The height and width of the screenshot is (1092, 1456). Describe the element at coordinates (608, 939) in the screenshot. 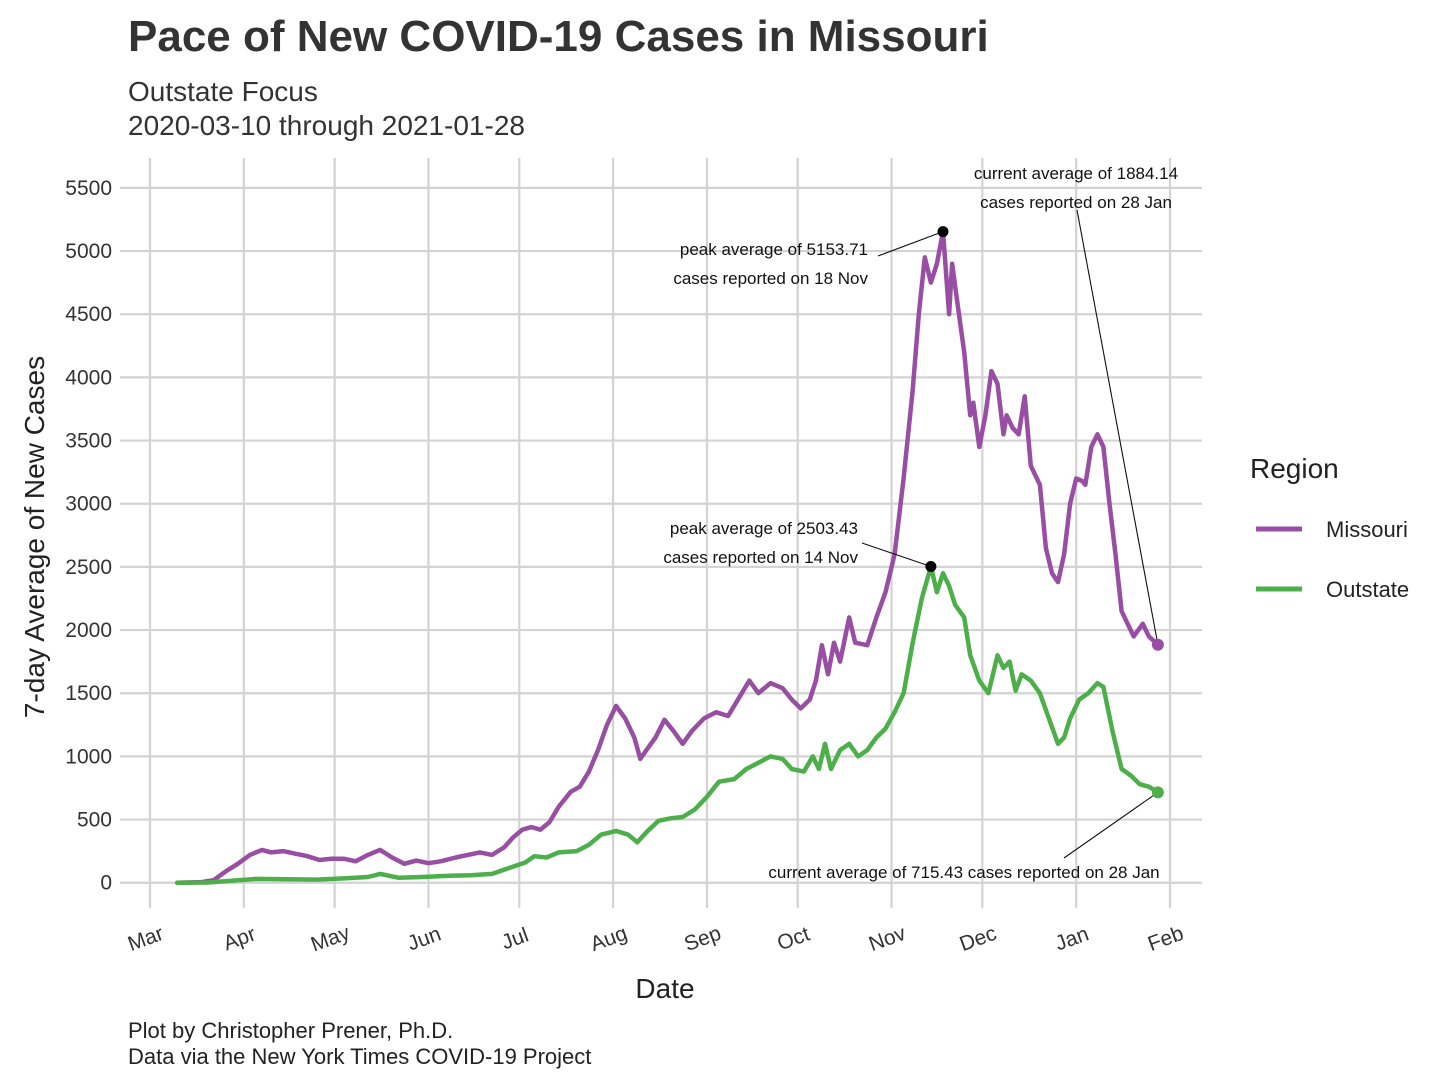

I see `x-tick-label: Aug` at that location.